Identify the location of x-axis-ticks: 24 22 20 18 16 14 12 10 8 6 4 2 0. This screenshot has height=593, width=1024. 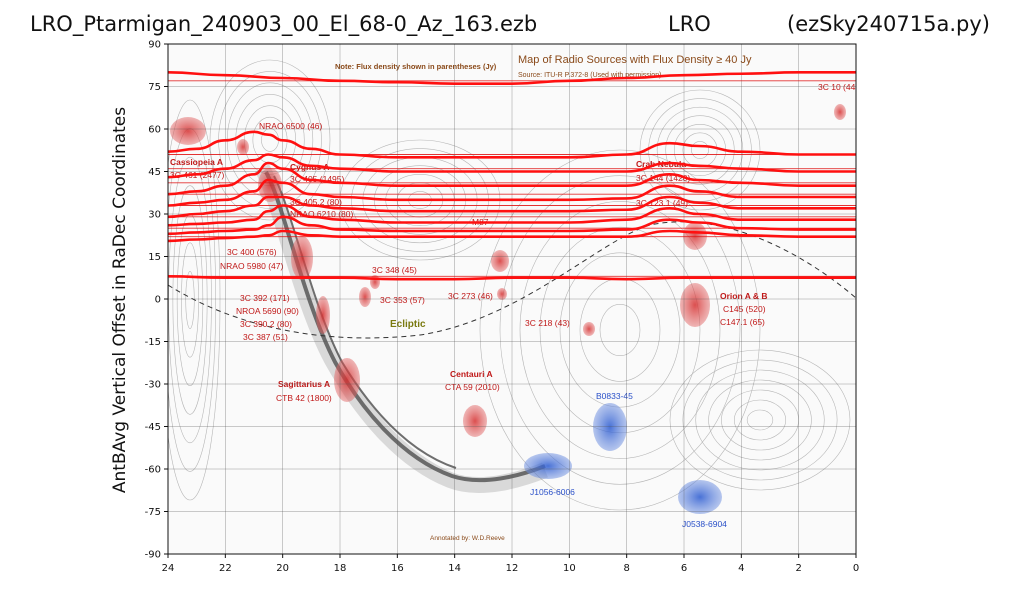
(510, 564).